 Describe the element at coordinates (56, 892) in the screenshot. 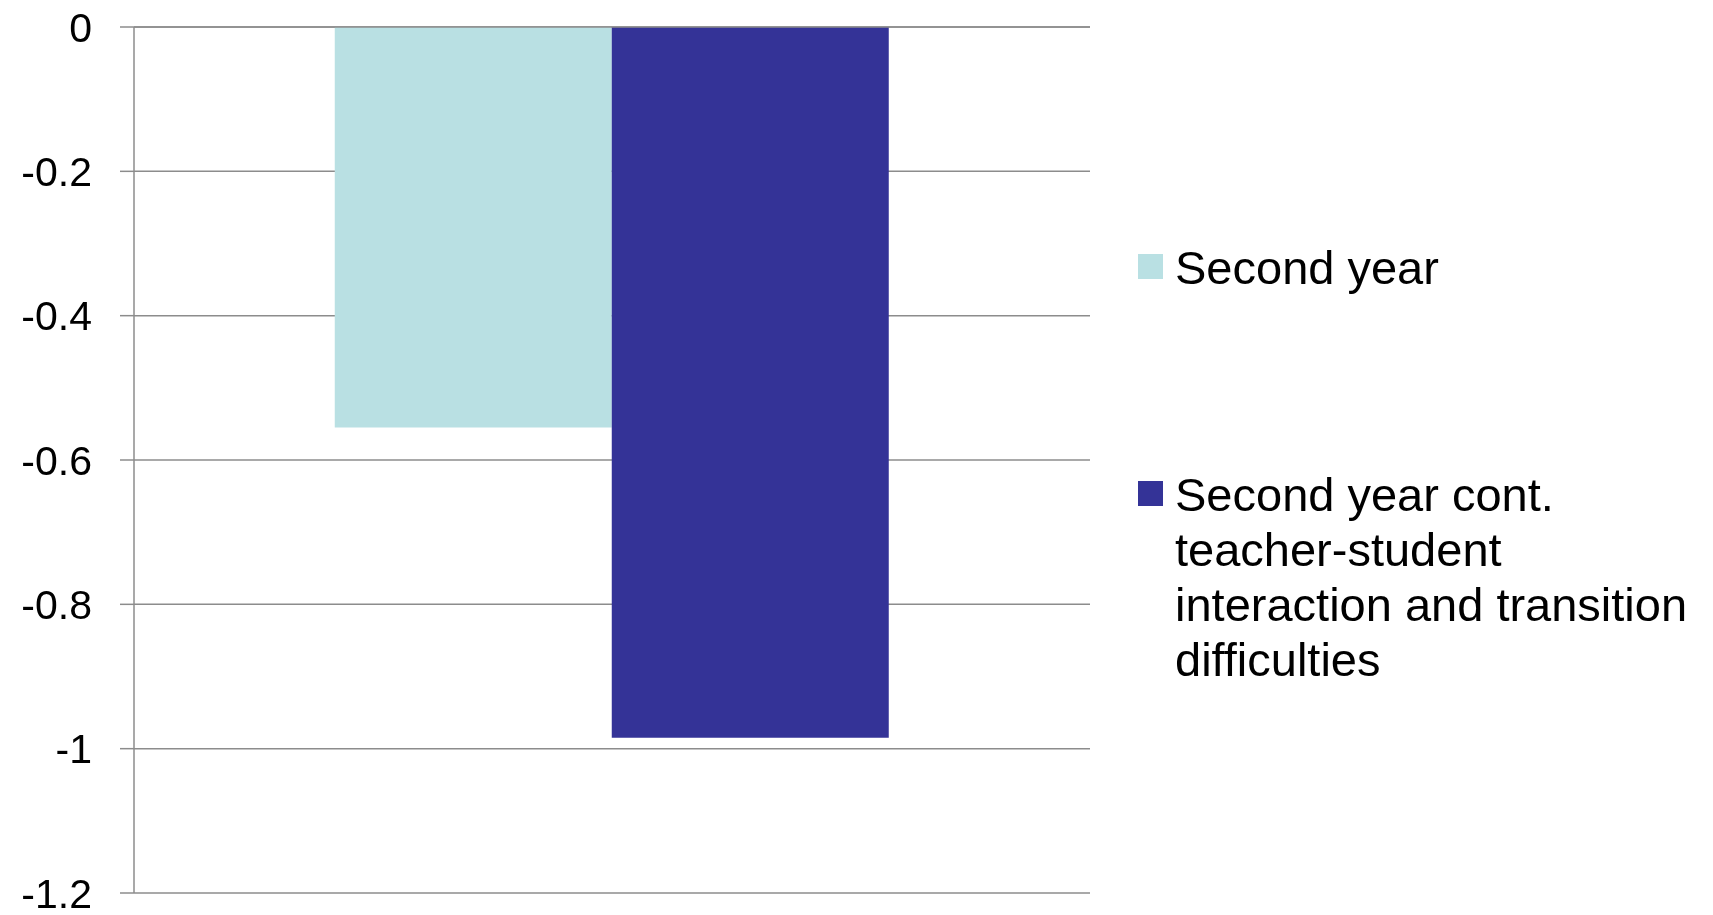

I see `y-tick-label: -1.2` at that location.